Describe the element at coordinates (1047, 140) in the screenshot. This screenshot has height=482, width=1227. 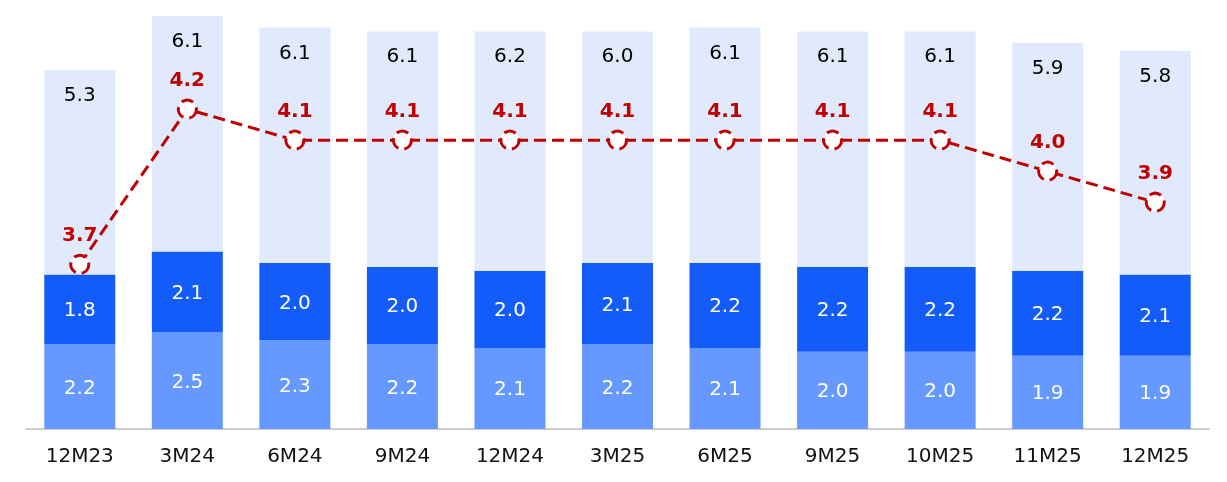
I see `data-label: 4.0` at that location.